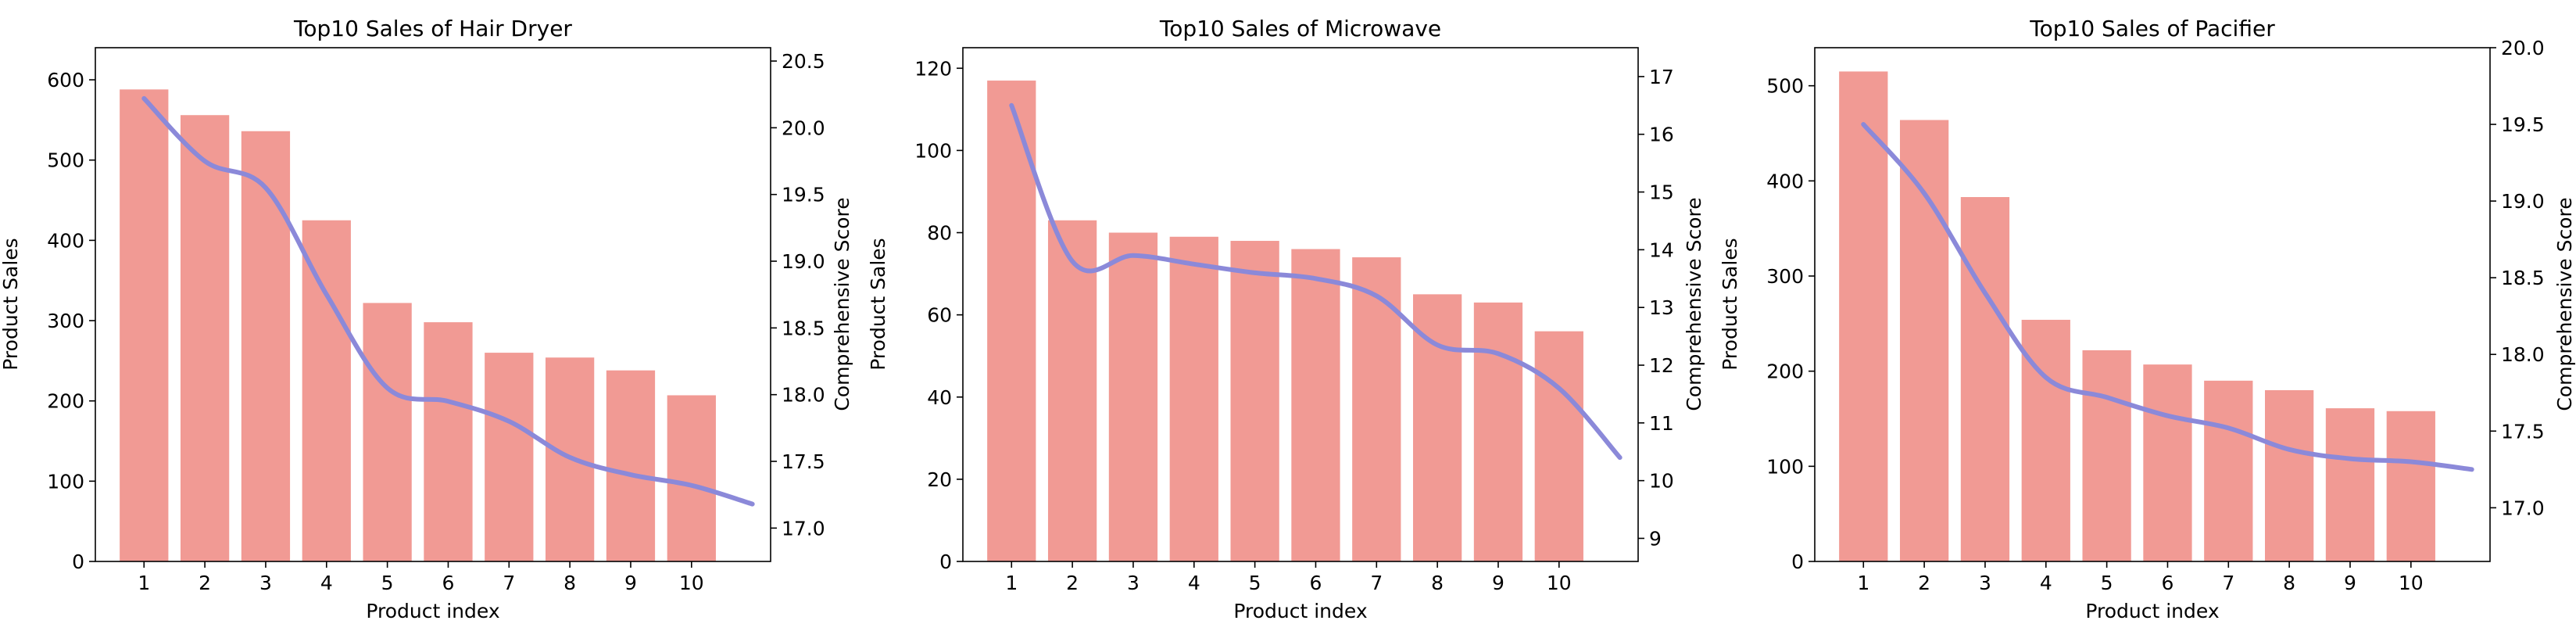 The width and height of the screenshot is (2576, 624). I want to click on score-line, so click(1316, 281).